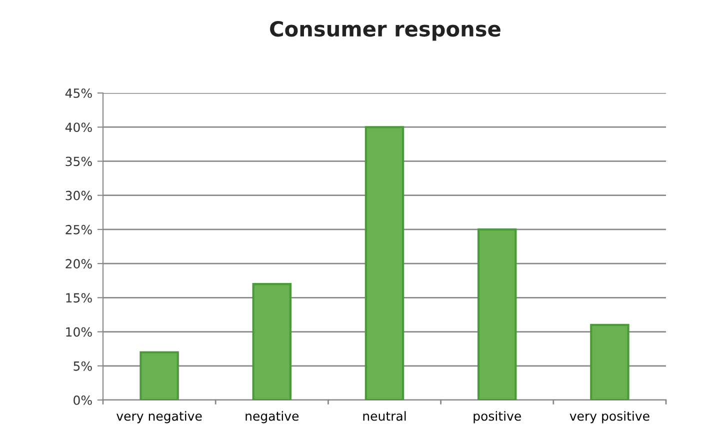 The width and height of the screenshot is (720, 438). What do you see at coordinates (610, 417) in the screenshot?
I see `x-tick-label: very positive` at bounding box center [610, 417].